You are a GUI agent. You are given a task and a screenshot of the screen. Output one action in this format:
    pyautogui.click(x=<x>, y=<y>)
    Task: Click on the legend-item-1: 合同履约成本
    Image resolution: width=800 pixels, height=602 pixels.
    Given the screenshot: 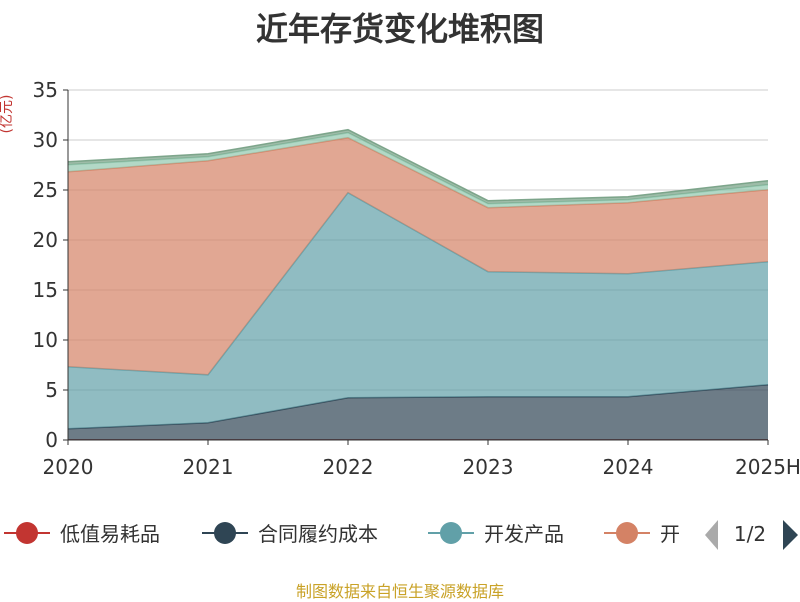 What is the action you would take?
    pyautogui.click(x=290, y=534)
    